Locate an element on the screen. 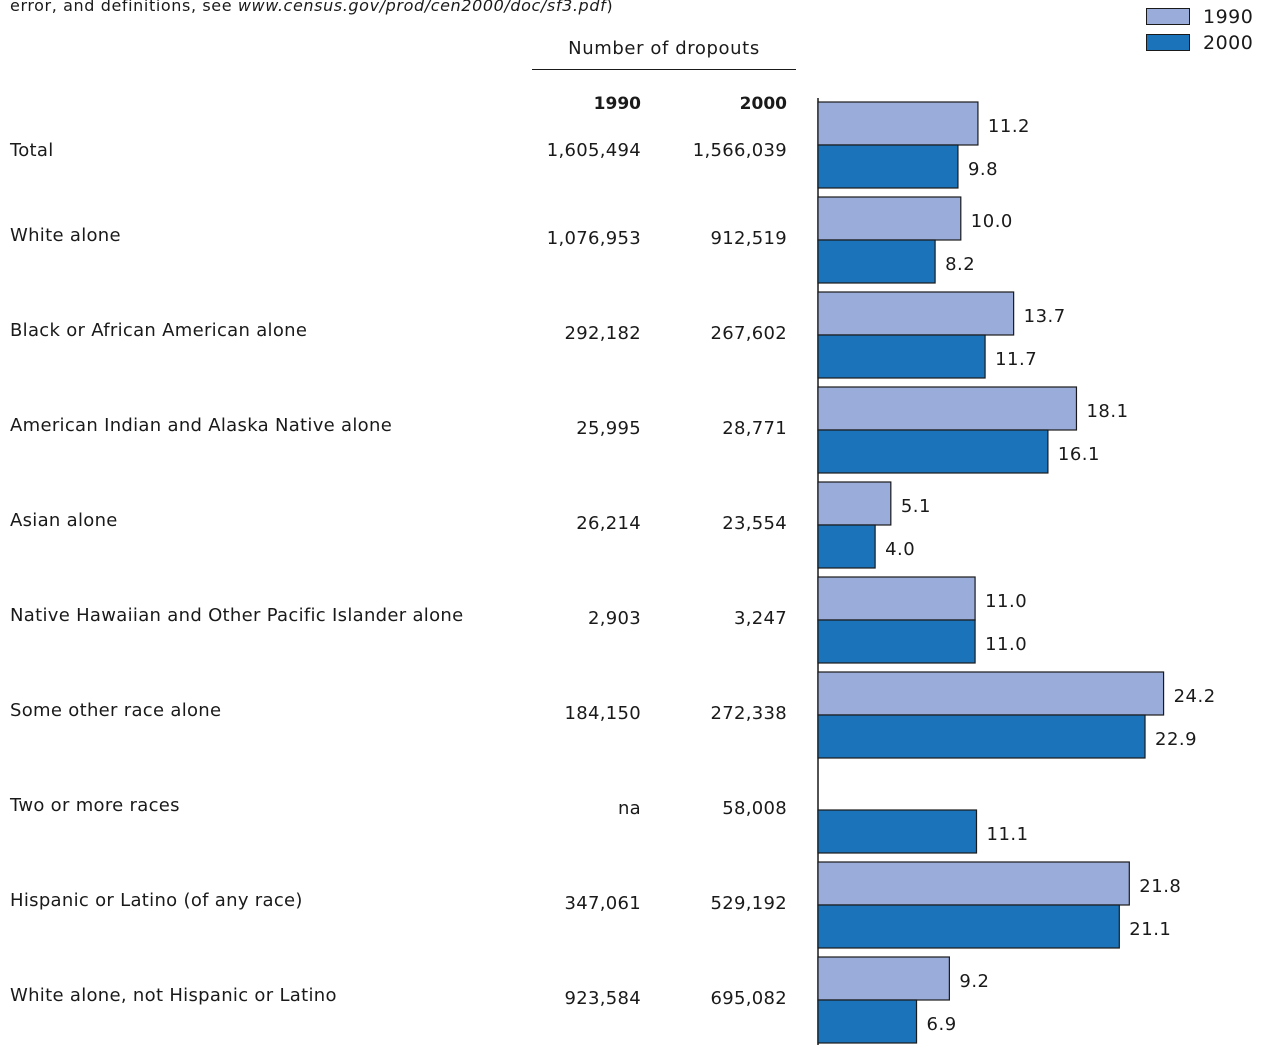 The width and height of the screenshot is (1266, 1047). source-link: www.census.gov/prod/cen2000/doc/sf3.pdf is located at coordinates (422, 7).